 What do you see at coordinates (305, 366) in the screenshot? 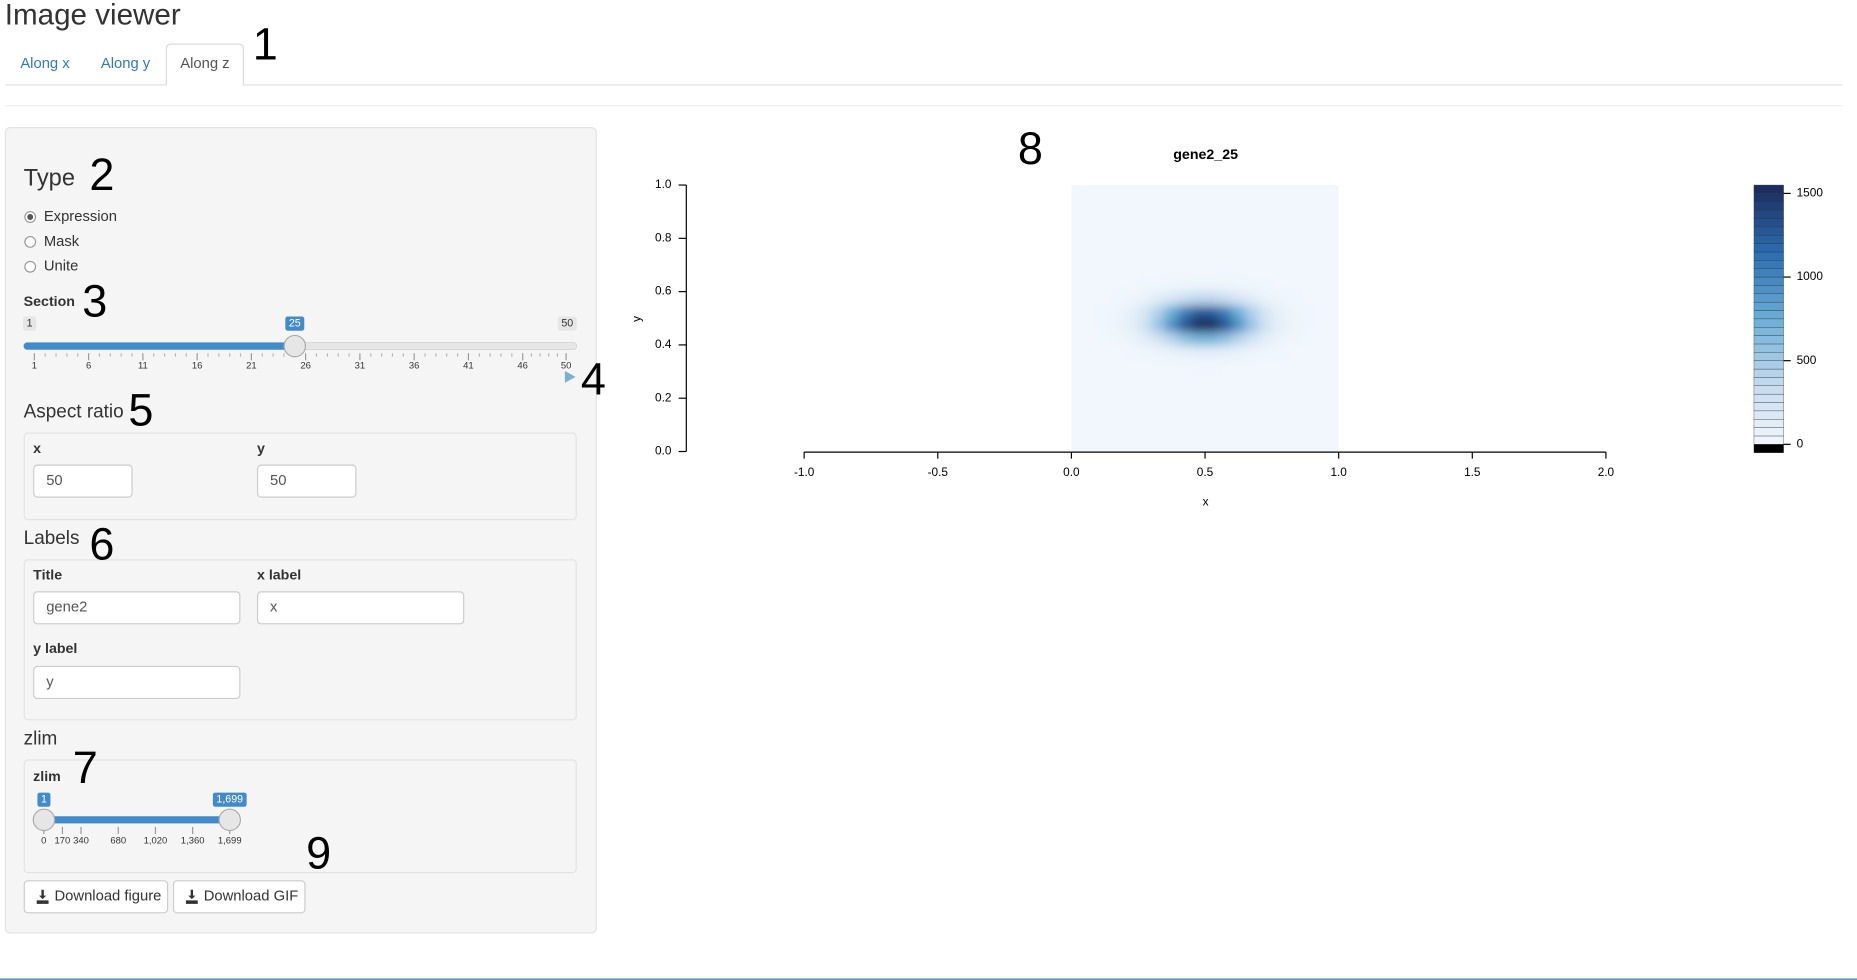
I see `slider-tick-label: 26` at bounding box center [305, 366].